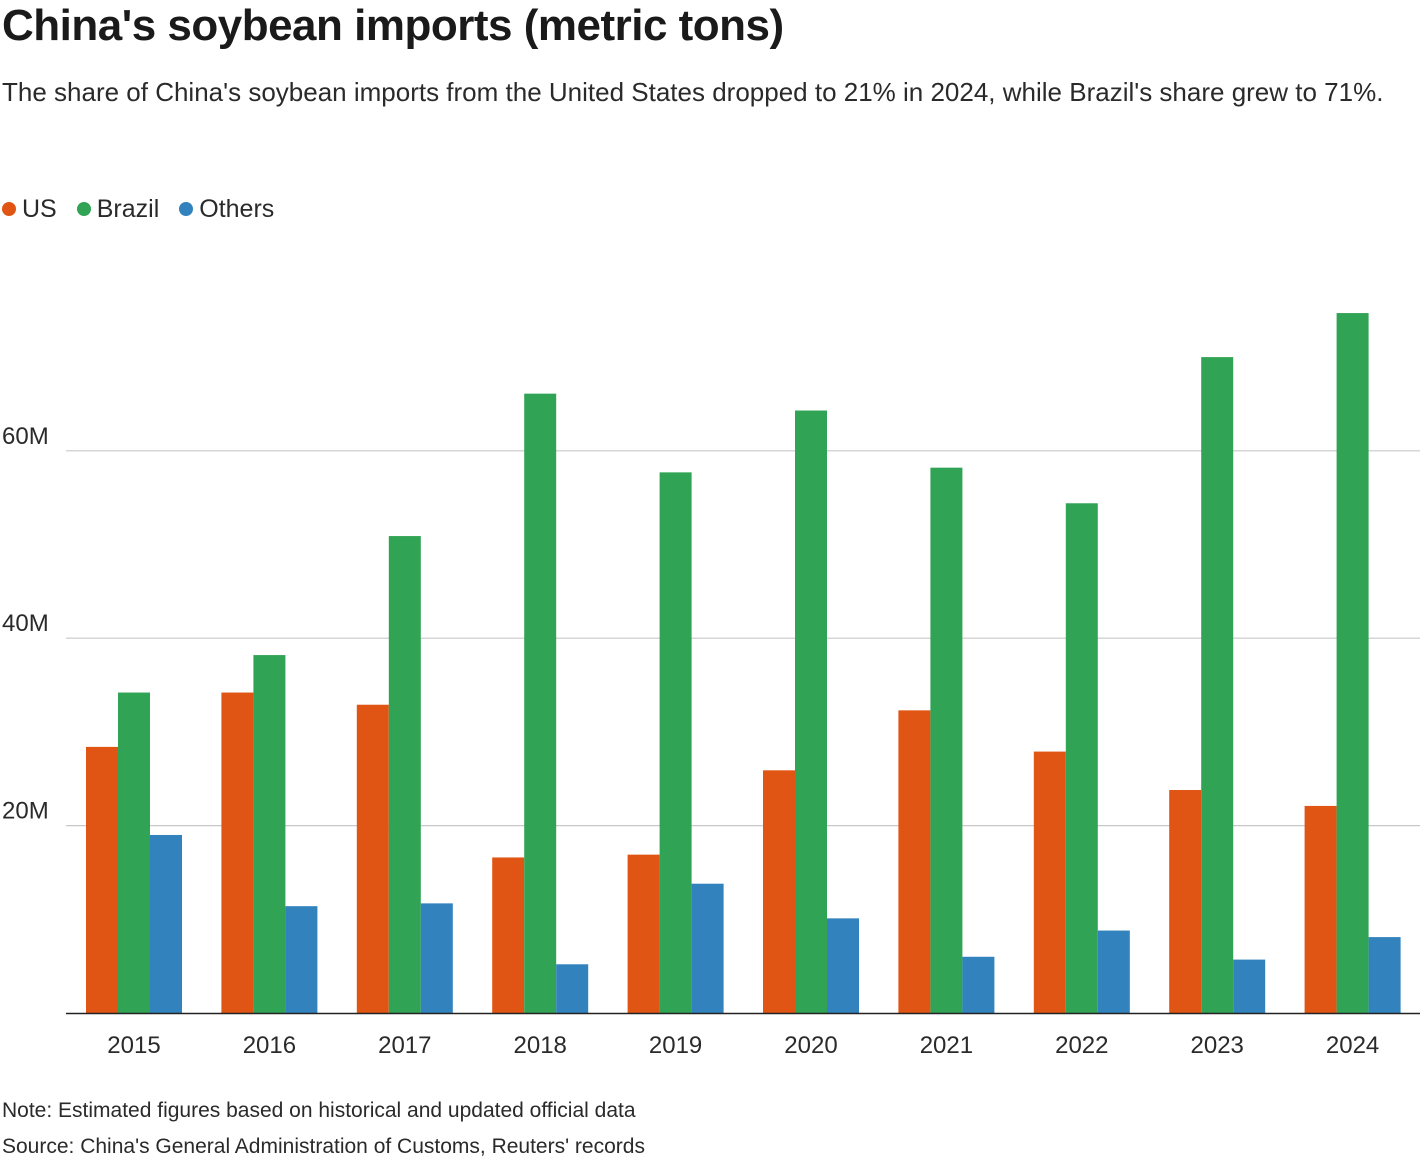  What do you see at coordinates (1081, 758) in the screenshot?
I see `bar-brazil-2022` at bounding box center [1081, 758].